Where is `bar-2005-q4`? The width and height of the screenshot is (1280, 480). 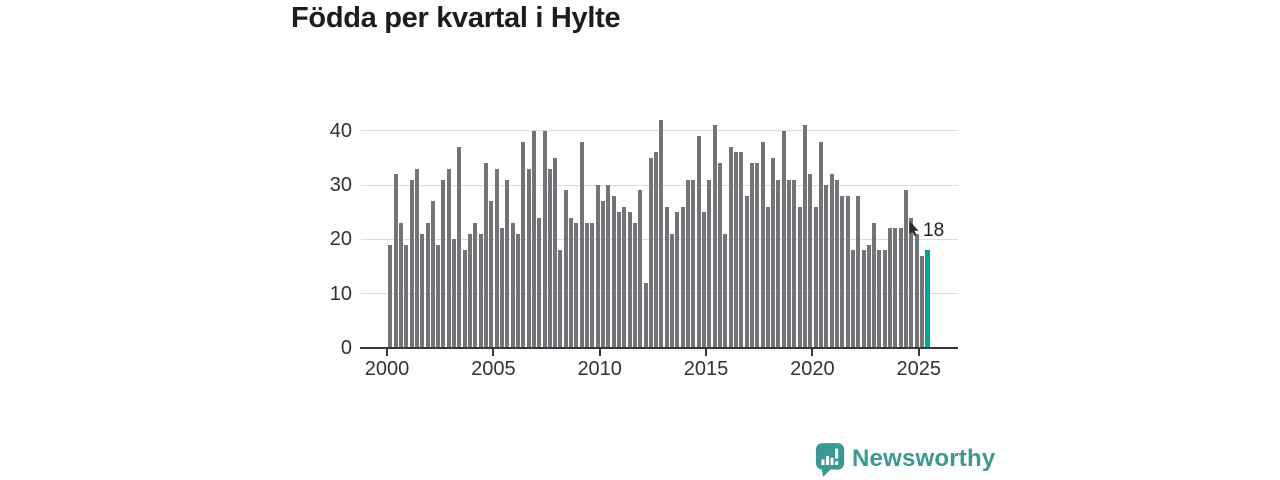 bar-2005-q4 is located at coordinates (512, 285).